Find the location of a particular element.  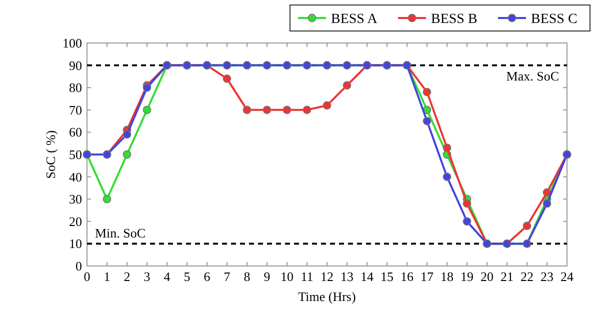

x-tick-label: 9 is located at coordinates (267, 276).